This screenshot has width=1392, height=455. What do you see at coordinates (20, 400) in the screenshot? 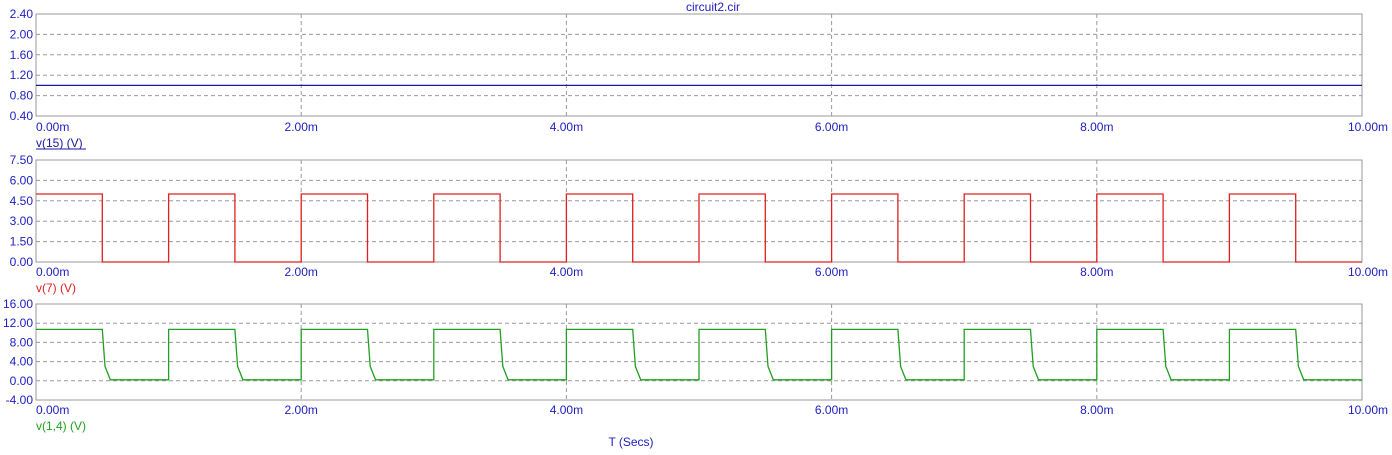
I see `y-tick-label: -4.00` at bounding box center [20, 400].